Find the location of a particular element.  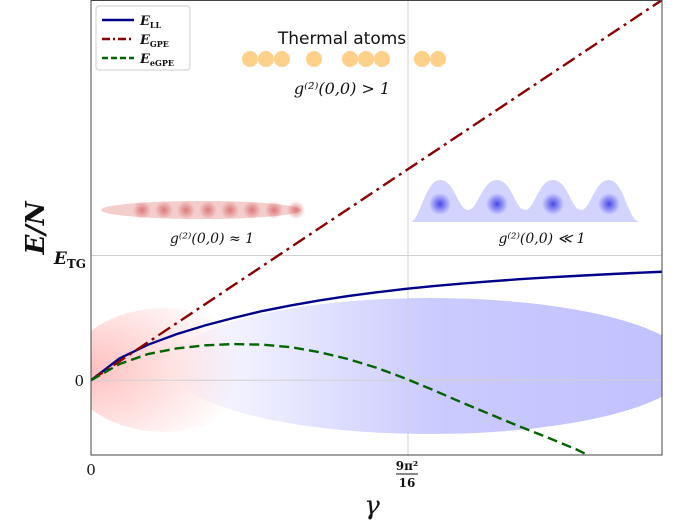

legend-label-gpe: EGPE is located at coordinates (154, 41).